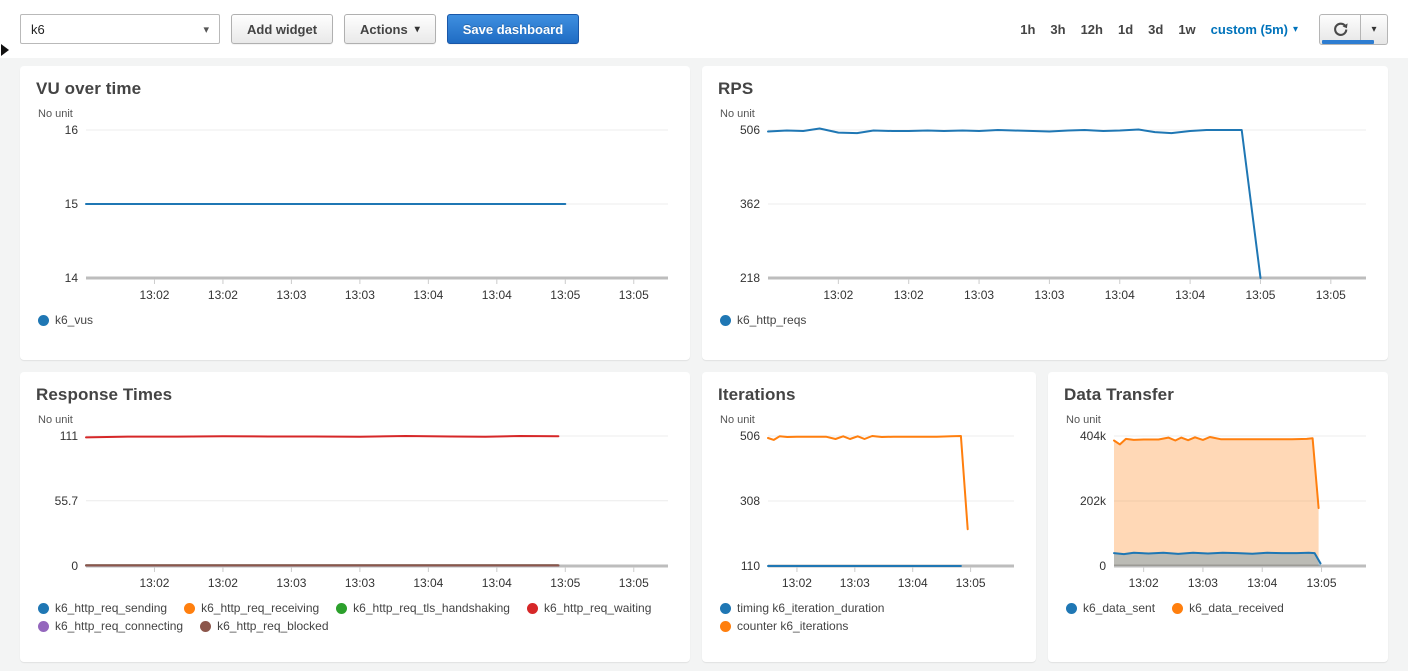  Describe the element at coordinates (1058, 29) in the screenshot. I see `time-range-3h: 3h` at that location.